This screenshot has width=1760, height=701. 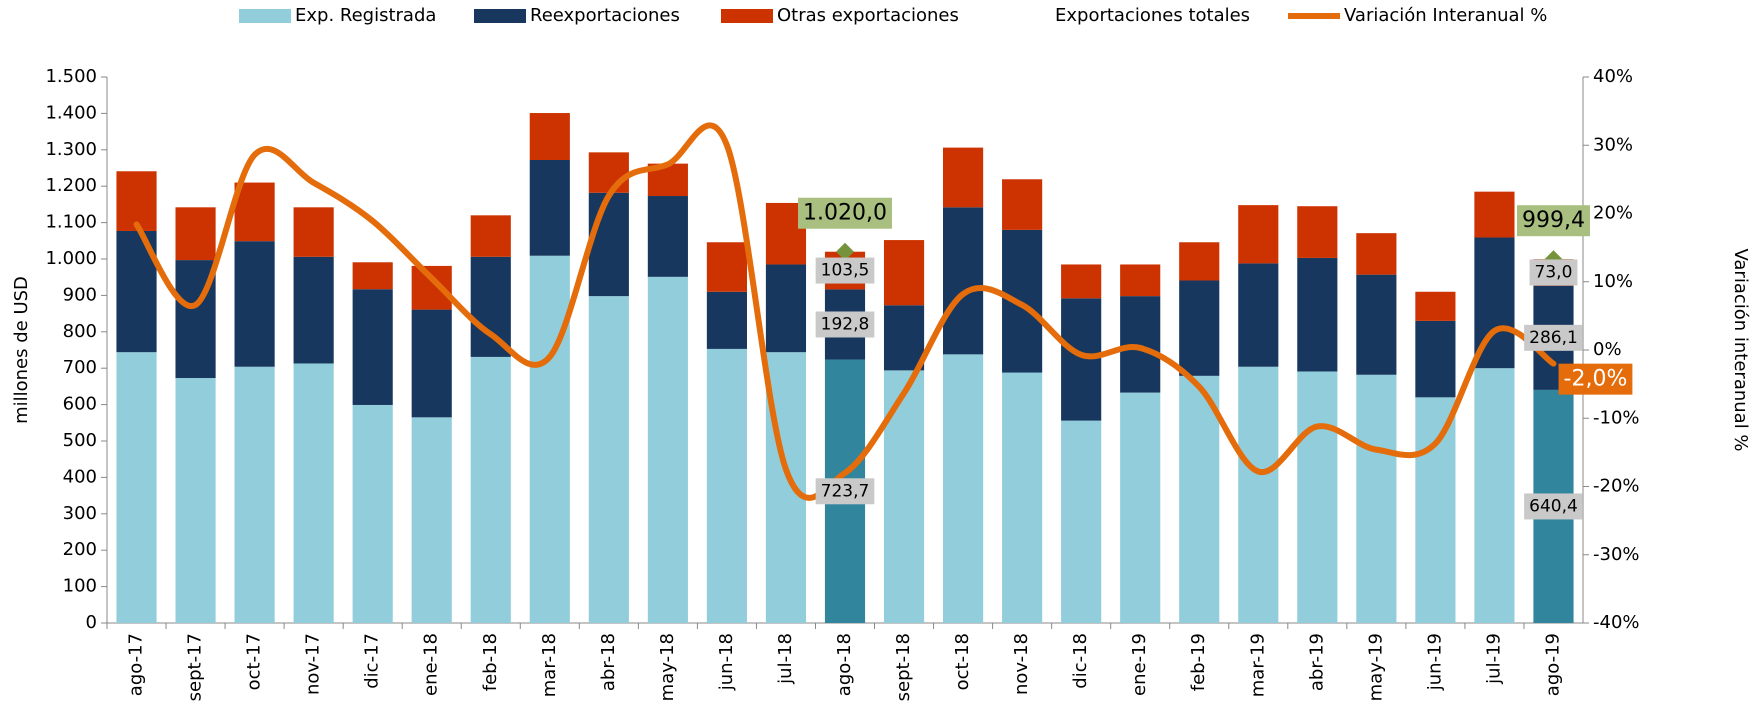 What do you see at coordinates (1152, 15) in the screenshot?
I see `legend-label: Exportaciones totales` at bounding box center [1152, 15].